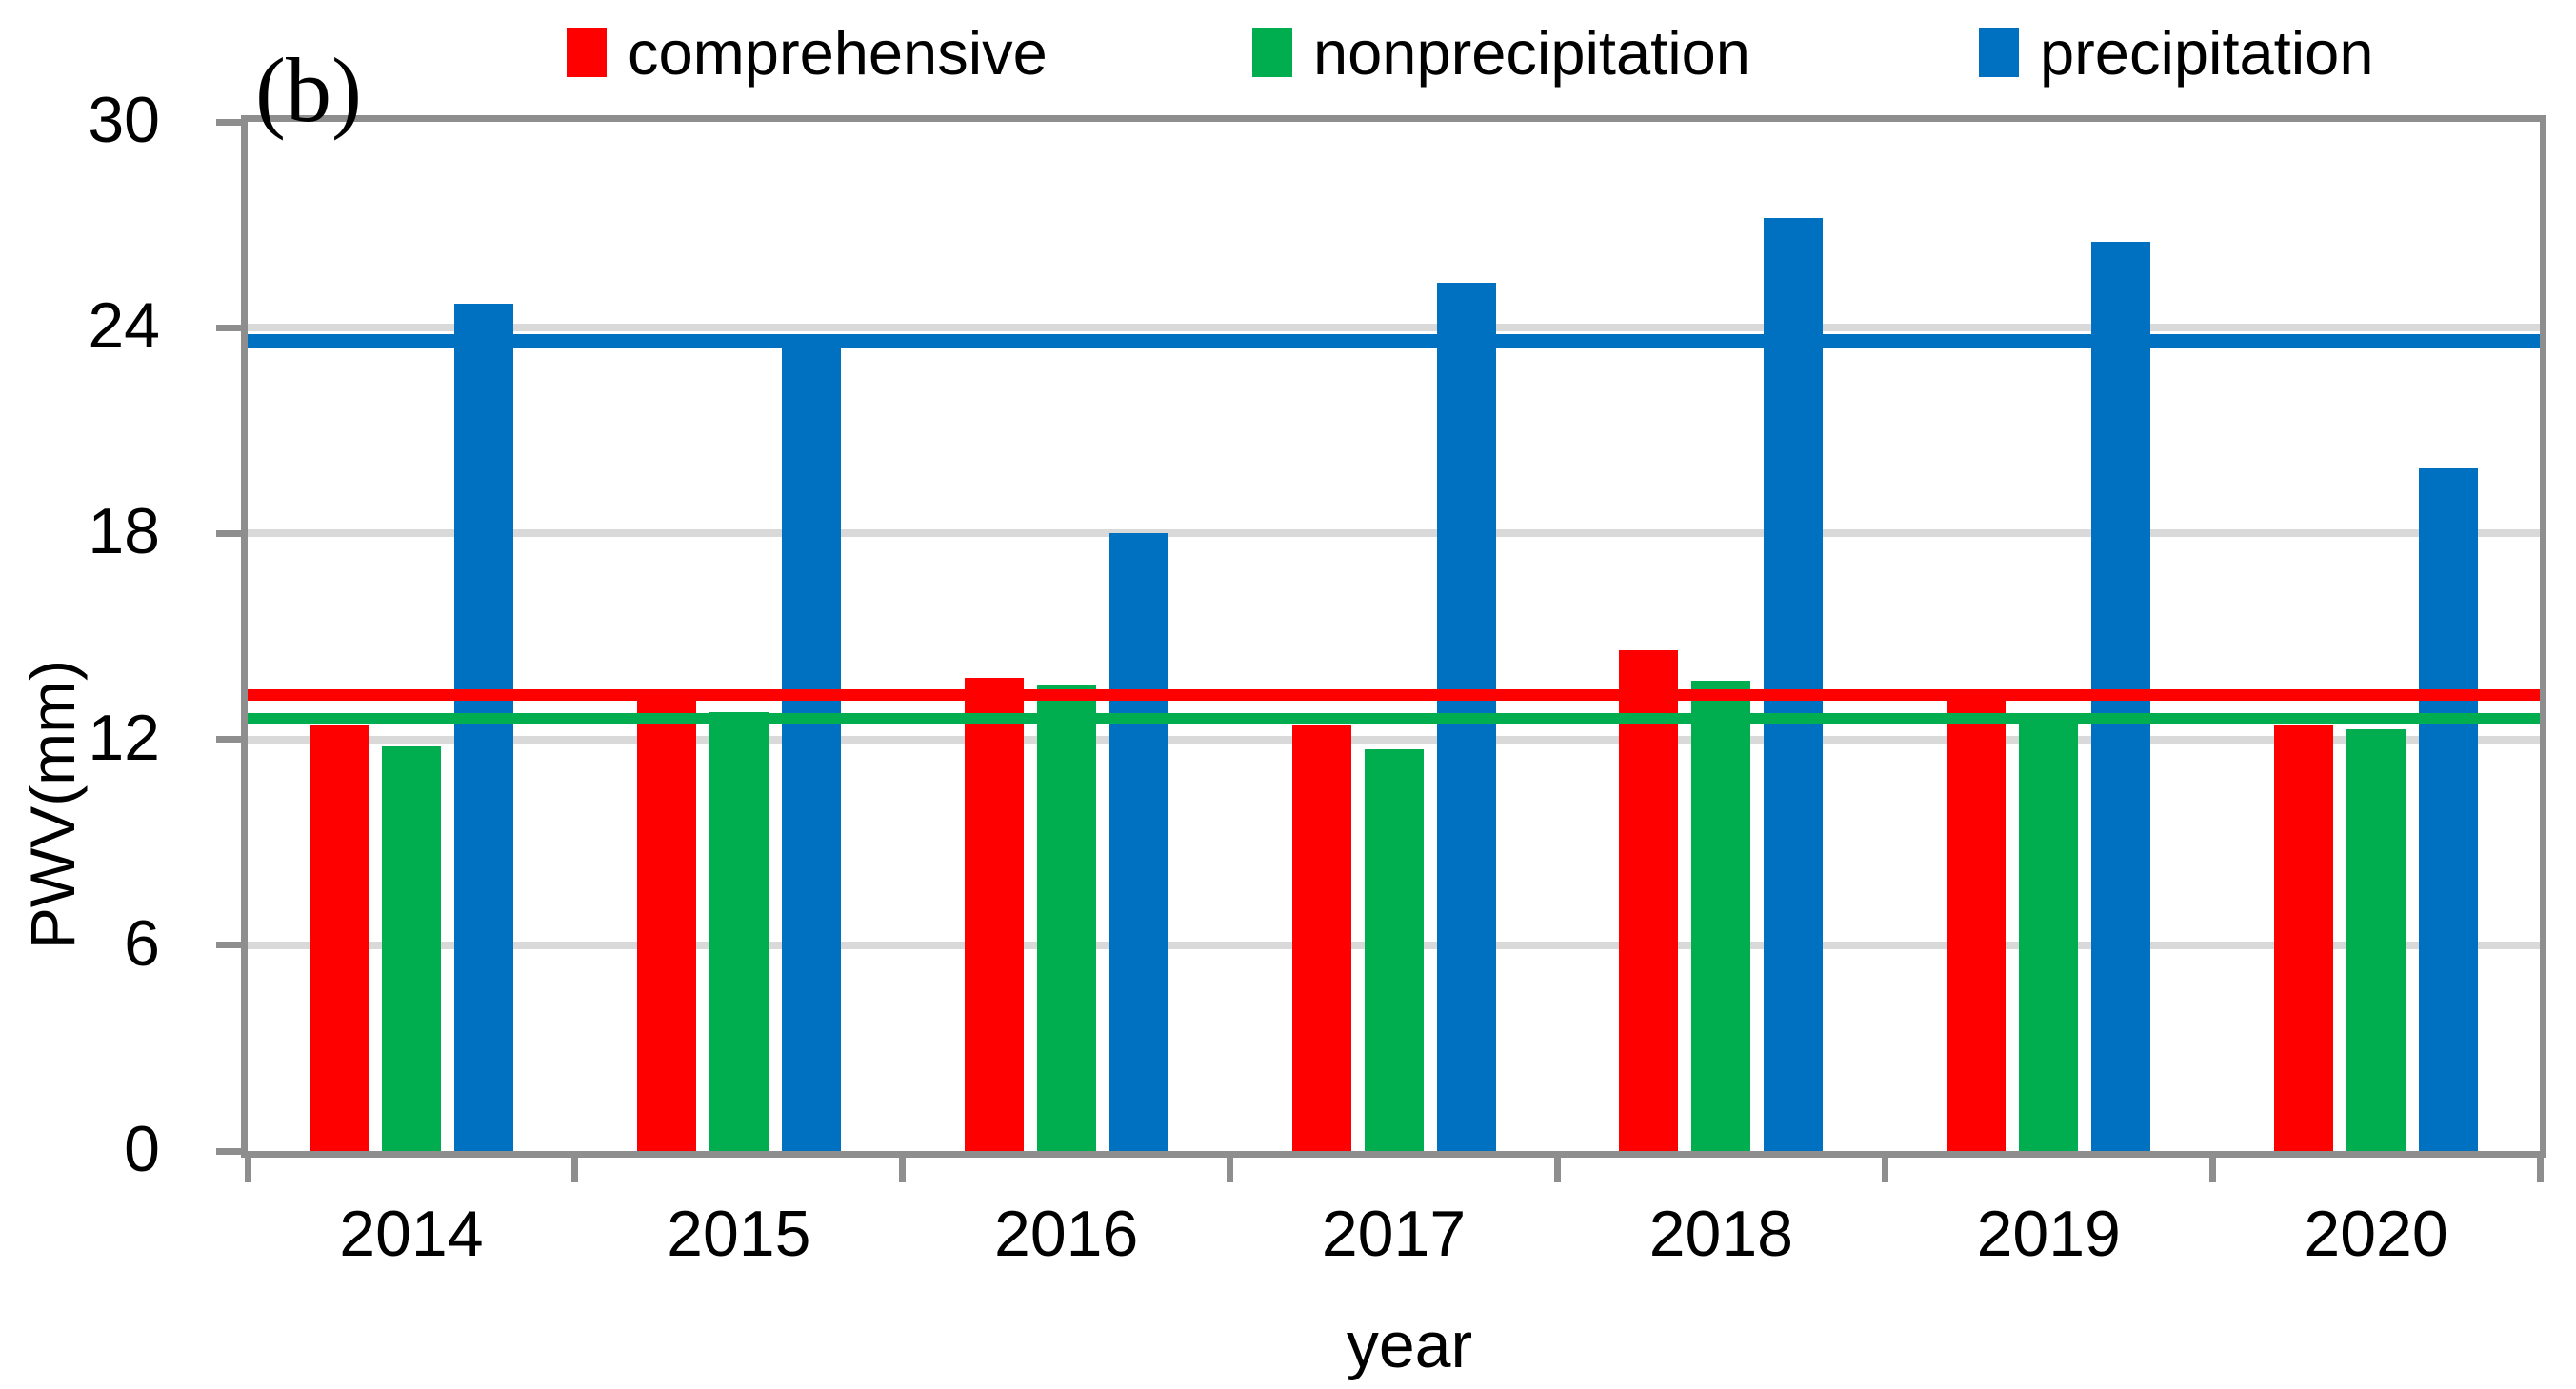 This screenshot has width=2576, height=1389. What do you see at coordinates (142, 943) in the screenshot?
I see `y-tick-label-6: 6` at bounding box center [142, 943].